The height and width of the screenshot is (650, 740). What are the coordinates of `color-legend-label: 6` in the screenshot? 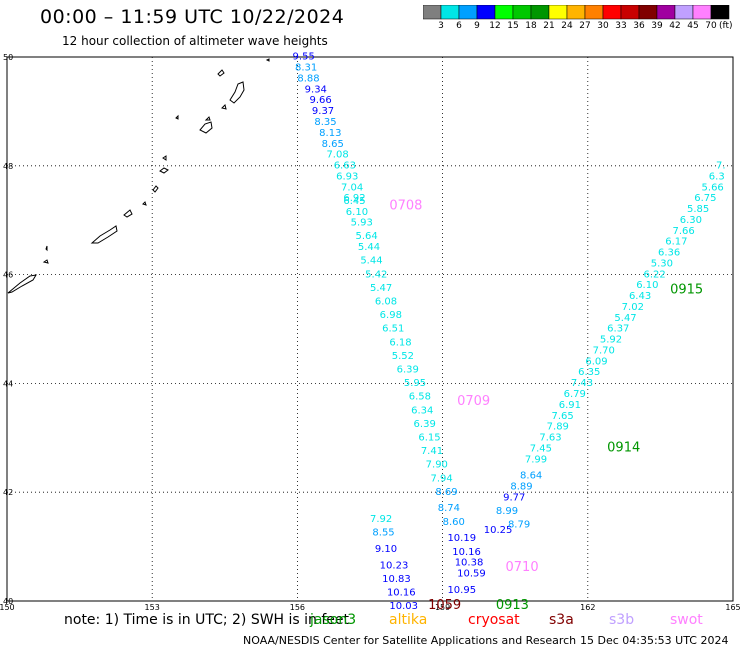 It's located at (459, 26).